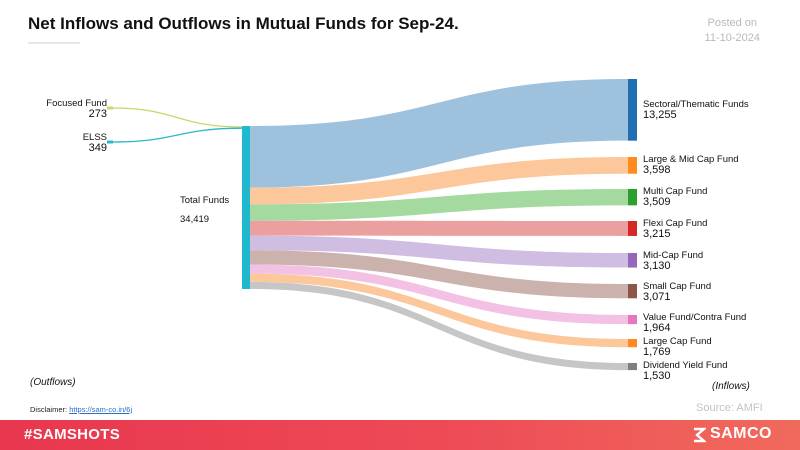 The width and height of the screenshot is (800, 450). Describe the element at coordinates (657, 170) in the screenshot. I see `inflow-value-large-mid-cap-fund: 3,598` at that location.